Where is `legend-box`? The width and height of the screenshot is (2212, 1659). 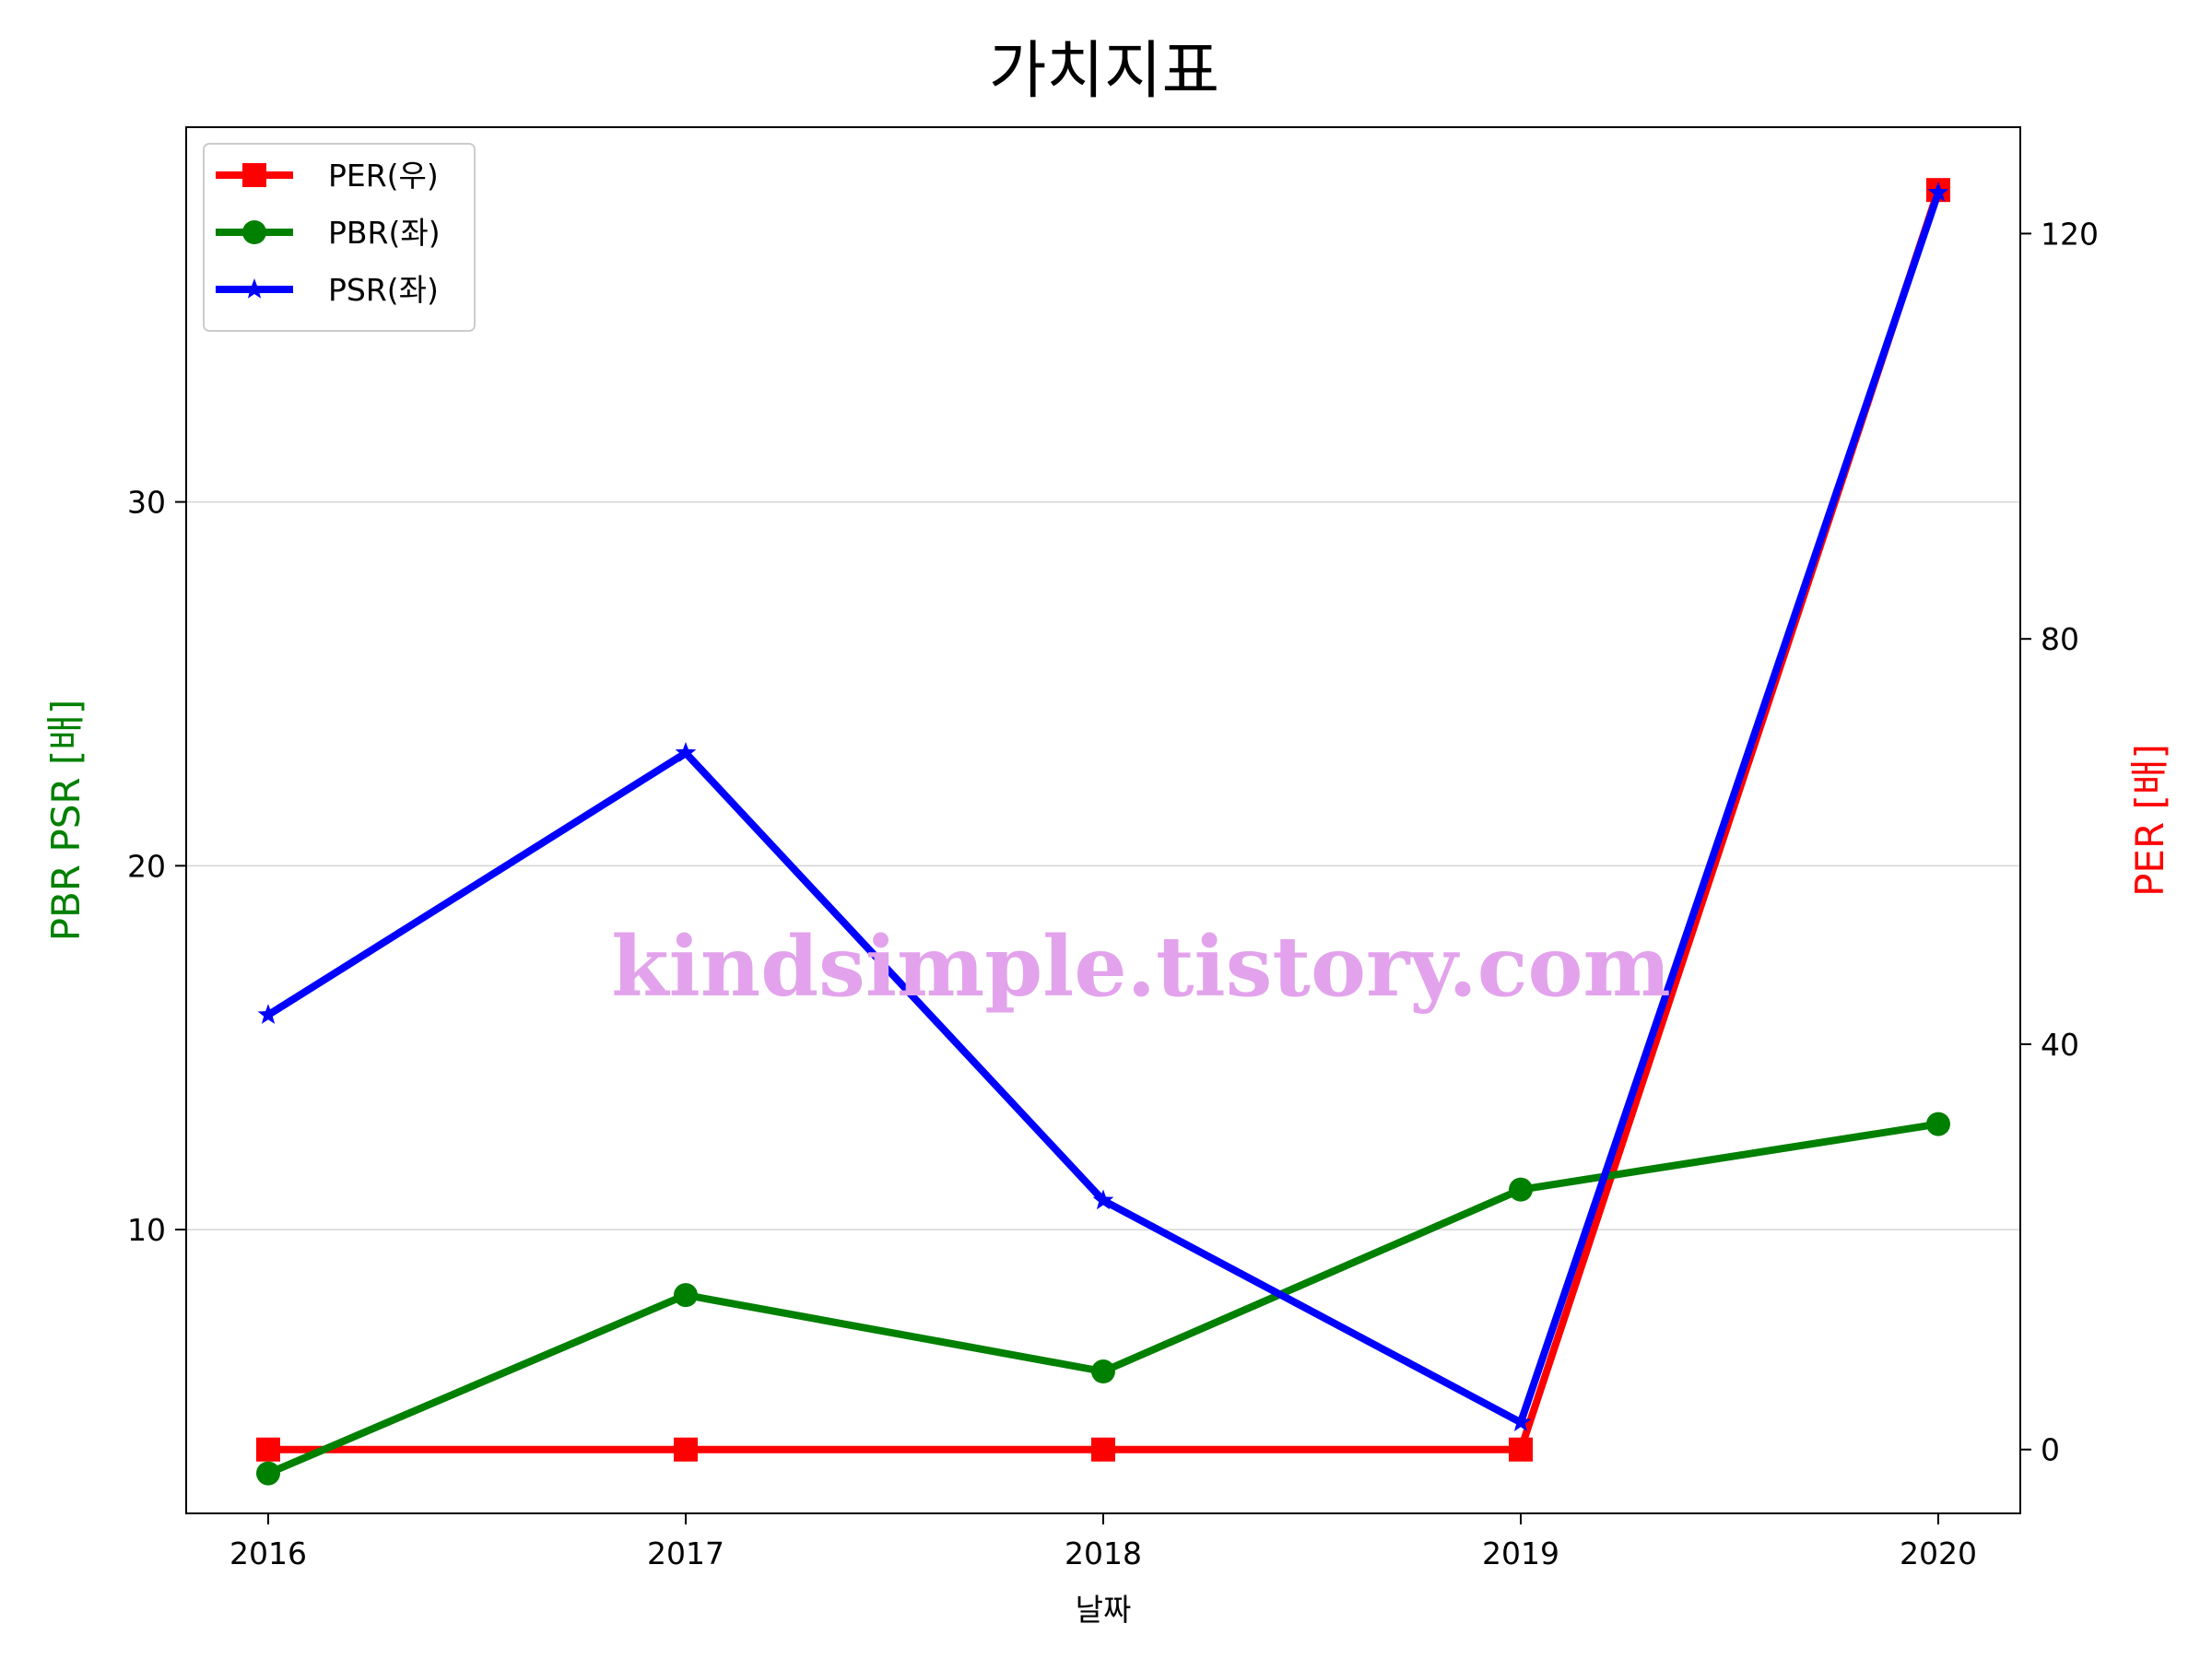 legend-box is located at coordinates (339, 237).